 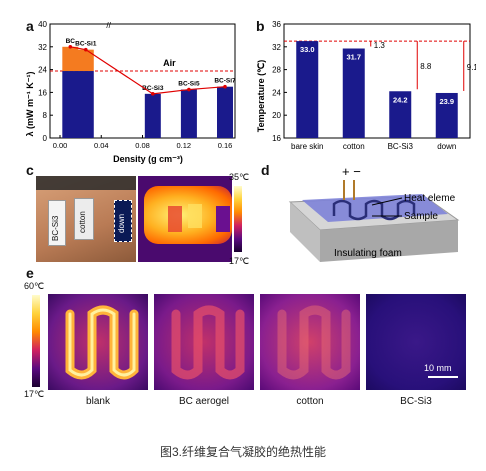 What do you see at coordinates (276, 47) in the screenshot?
I see `chart-b-ytick-label: 32` at bounding box center [276, 47].